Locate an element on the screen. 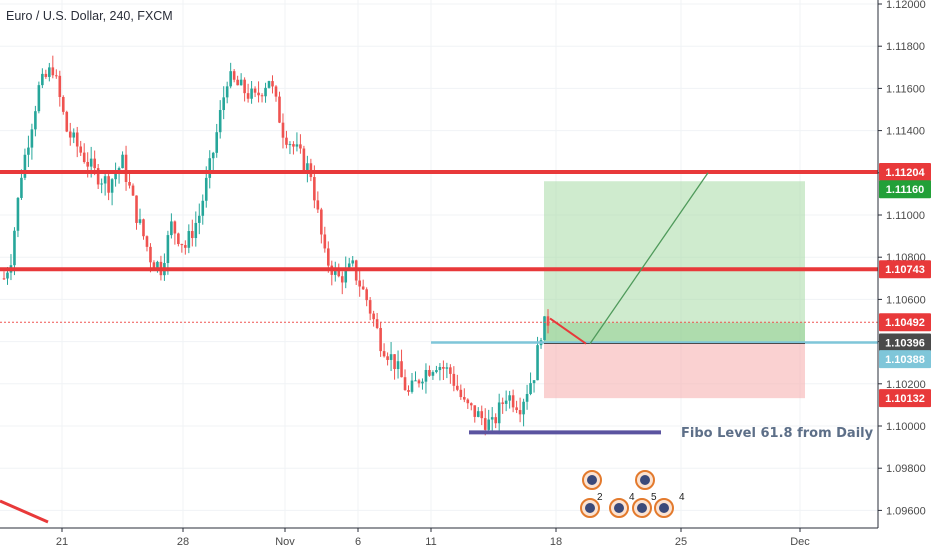  price-tick-label: 1.11600 is located at coordinates (905, 89).